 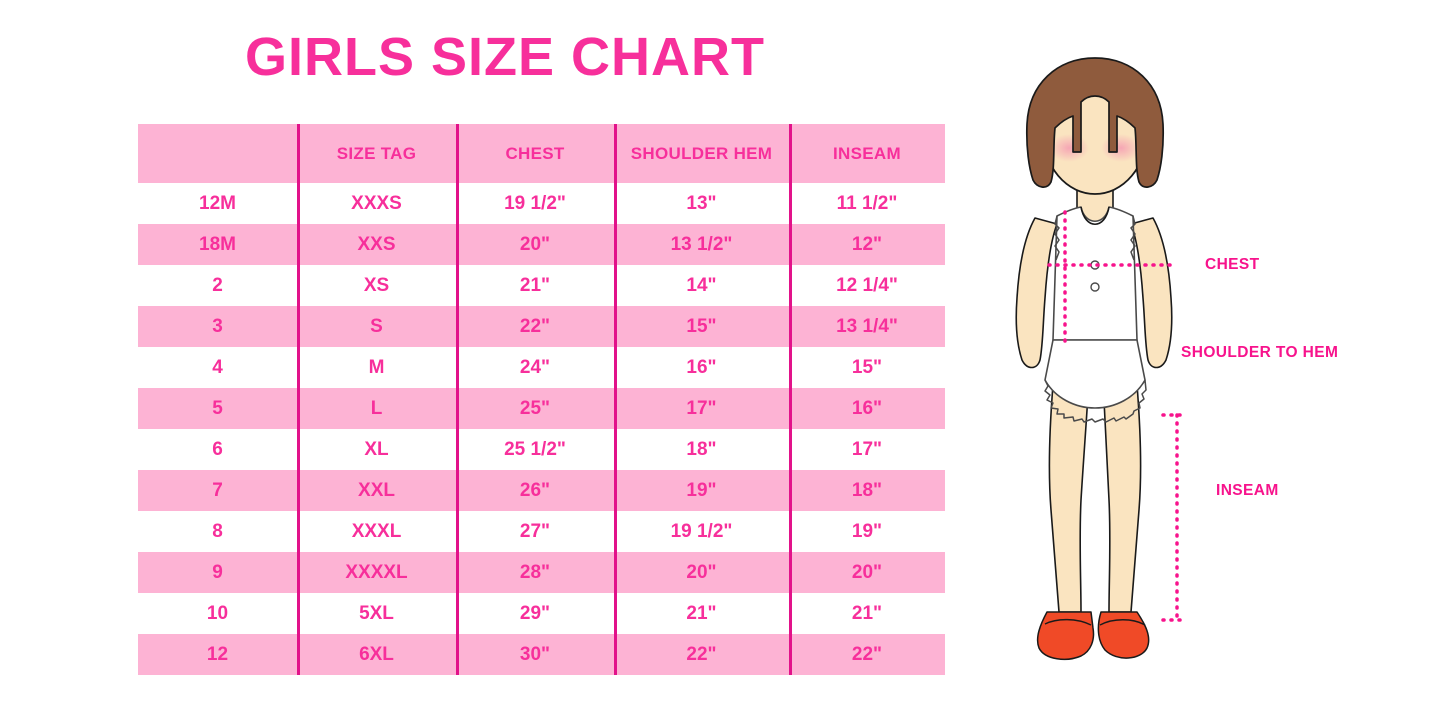 What do you see at coordinates (535, 326) in the screenshot?
I see `cell-chest: 22"` at bounding box center [535, 326].